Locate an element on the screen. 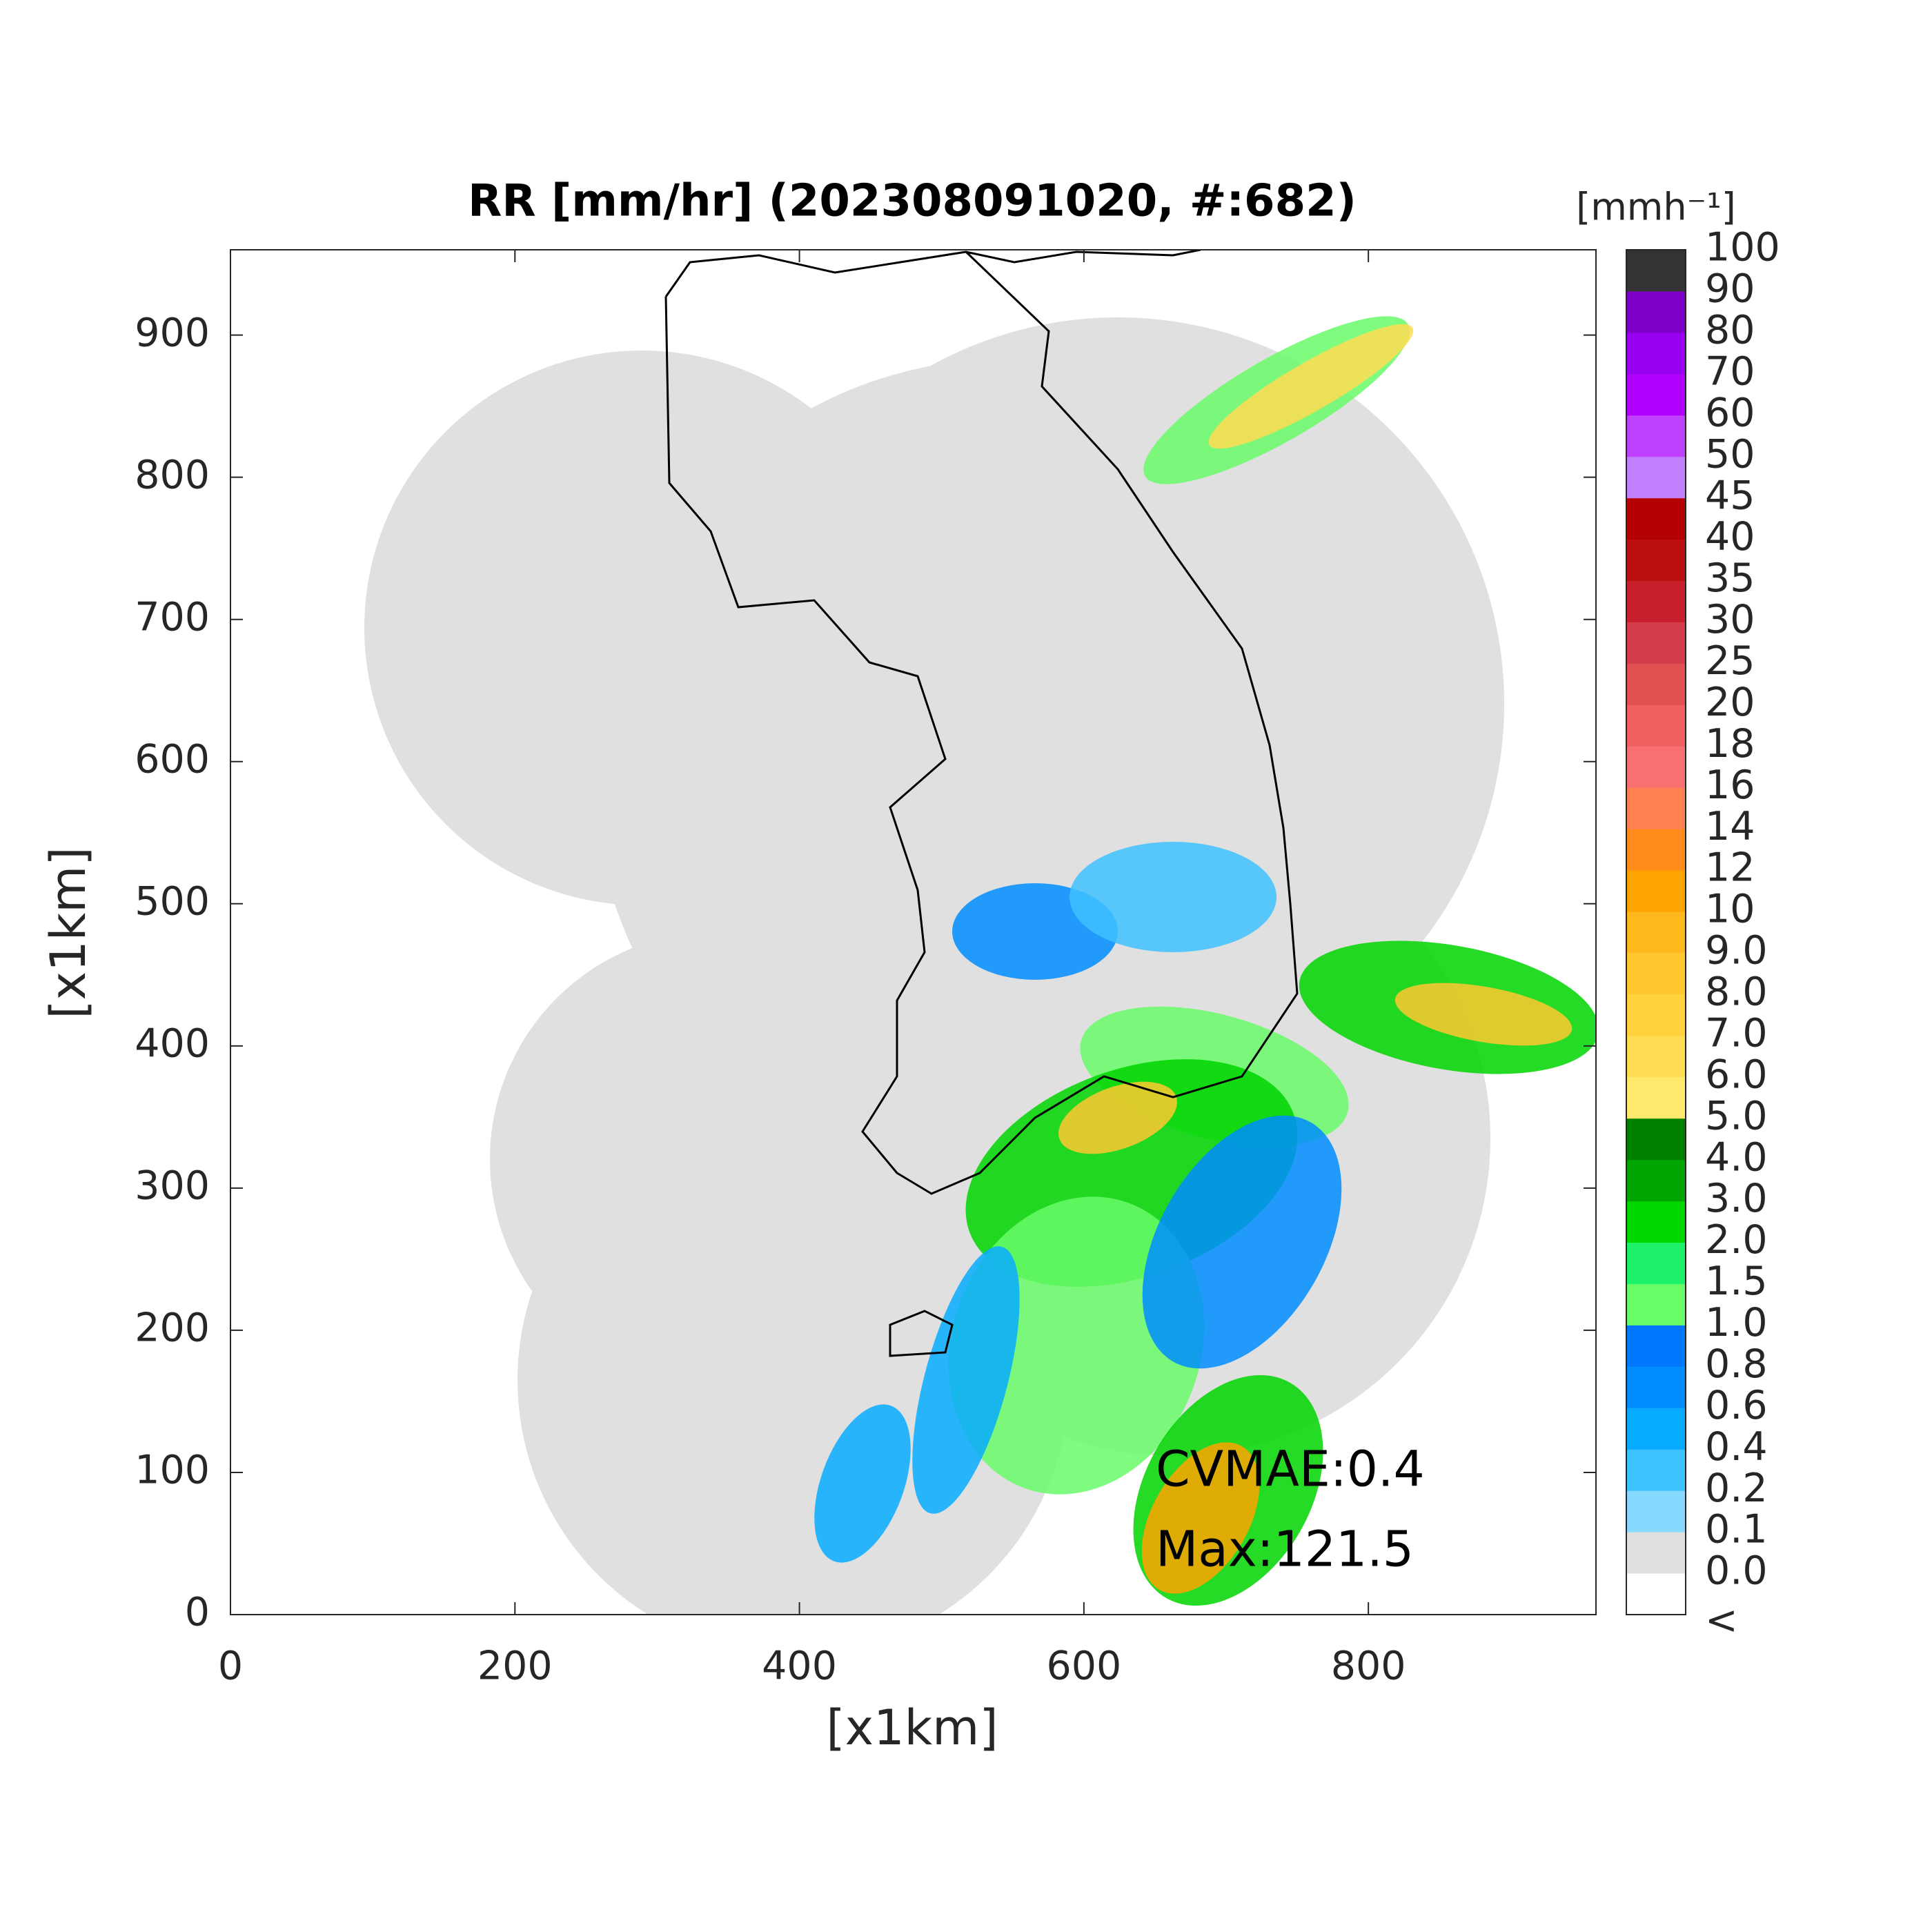 This screenshot has width=1932, height=1932. x-tick-label: 600 is located at coordinates (1083, 1666).